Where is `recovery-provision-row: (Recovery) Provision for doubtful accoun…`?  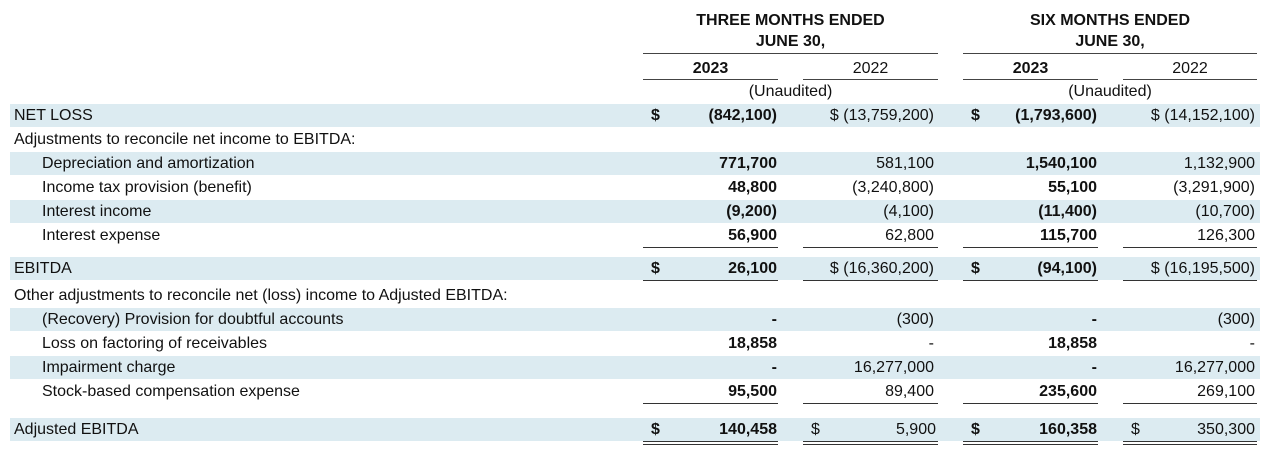 recovery-provision-row: (Recovery) Provision for doubtful accoun… is located at coordinates (635, 319).